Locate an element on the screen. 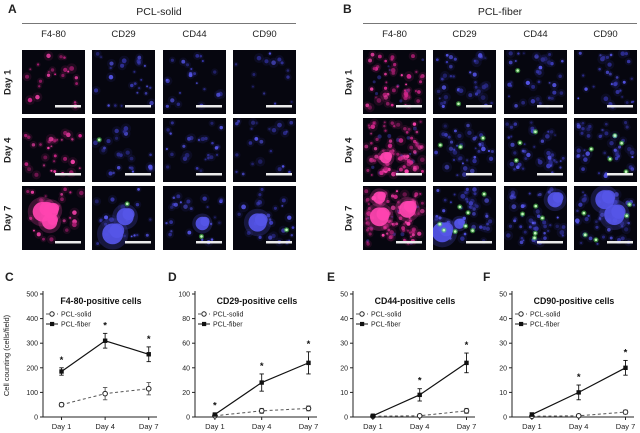 The height and width of the screenshot is (433, 640). y-tick-label: 50 is located at coordinates (503, 295).